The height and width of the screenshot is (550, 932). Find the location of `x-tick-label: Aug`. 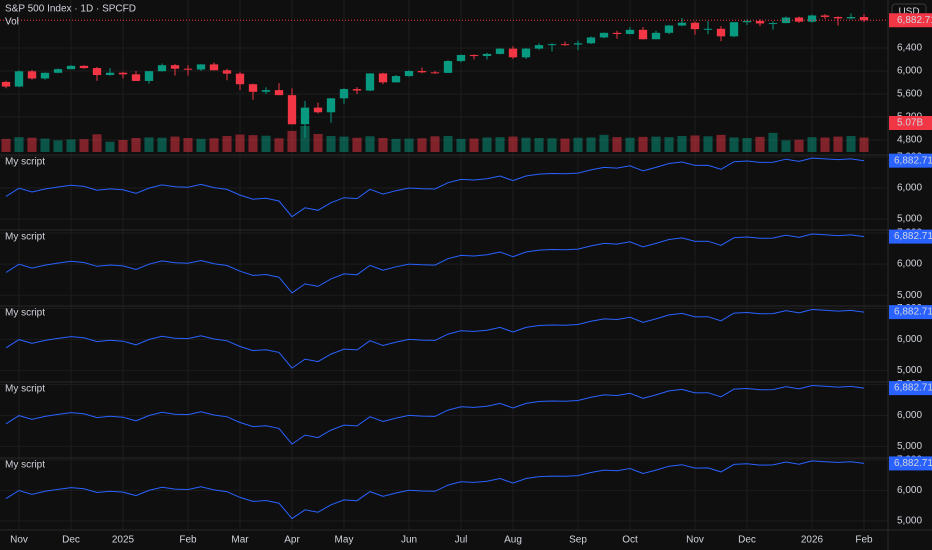

x-tick-label: Aug is located at coordinates (513, 540).